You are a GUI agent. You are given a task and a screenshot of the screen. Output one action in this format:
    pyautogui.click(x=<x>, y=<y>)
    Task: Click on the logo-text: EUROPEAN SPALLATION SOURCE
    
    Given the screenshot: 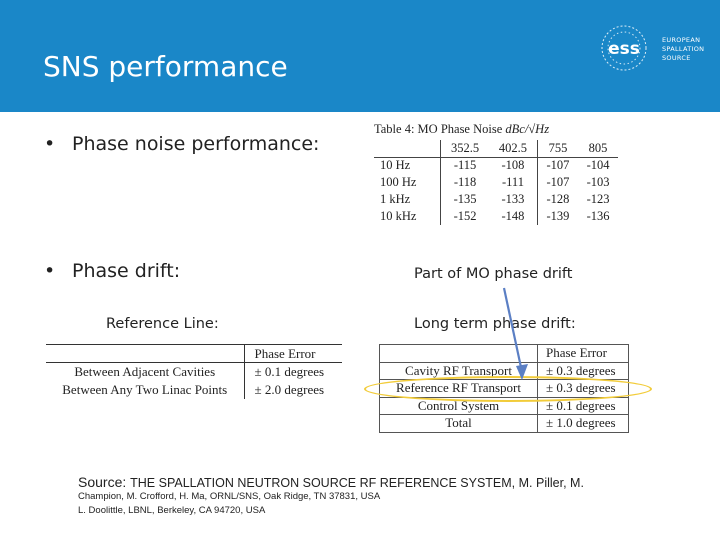 What is the action you would take?
    pyautogui.click(x=683, y=49)
    